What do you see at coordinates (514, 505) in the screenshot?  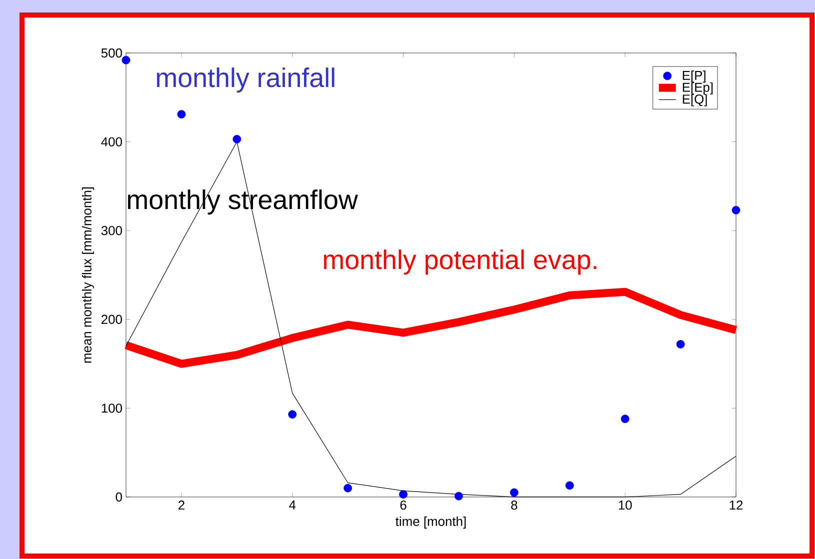 I see `x-tick-label: 8` at bounding box center [514, 505].